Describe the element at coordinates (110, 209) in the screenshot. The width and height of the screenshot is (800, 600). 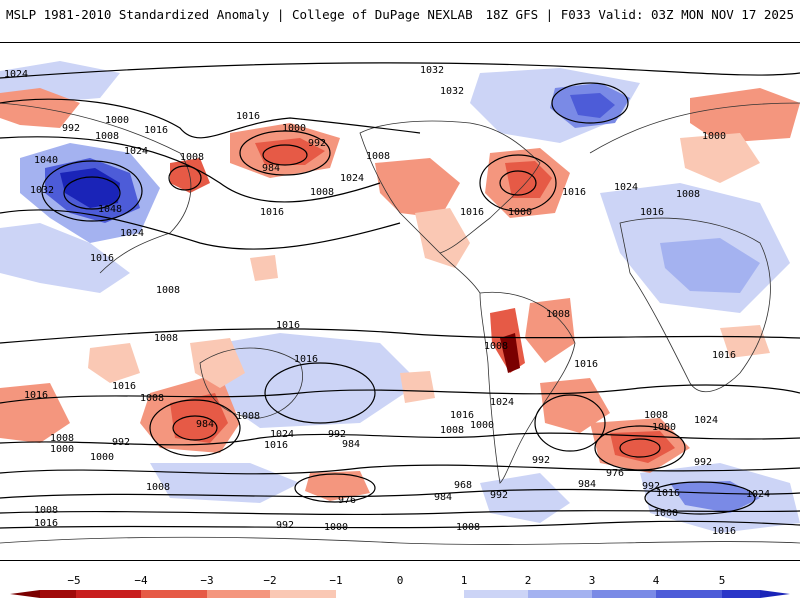
I see `isobar-label: 1048` at that location.